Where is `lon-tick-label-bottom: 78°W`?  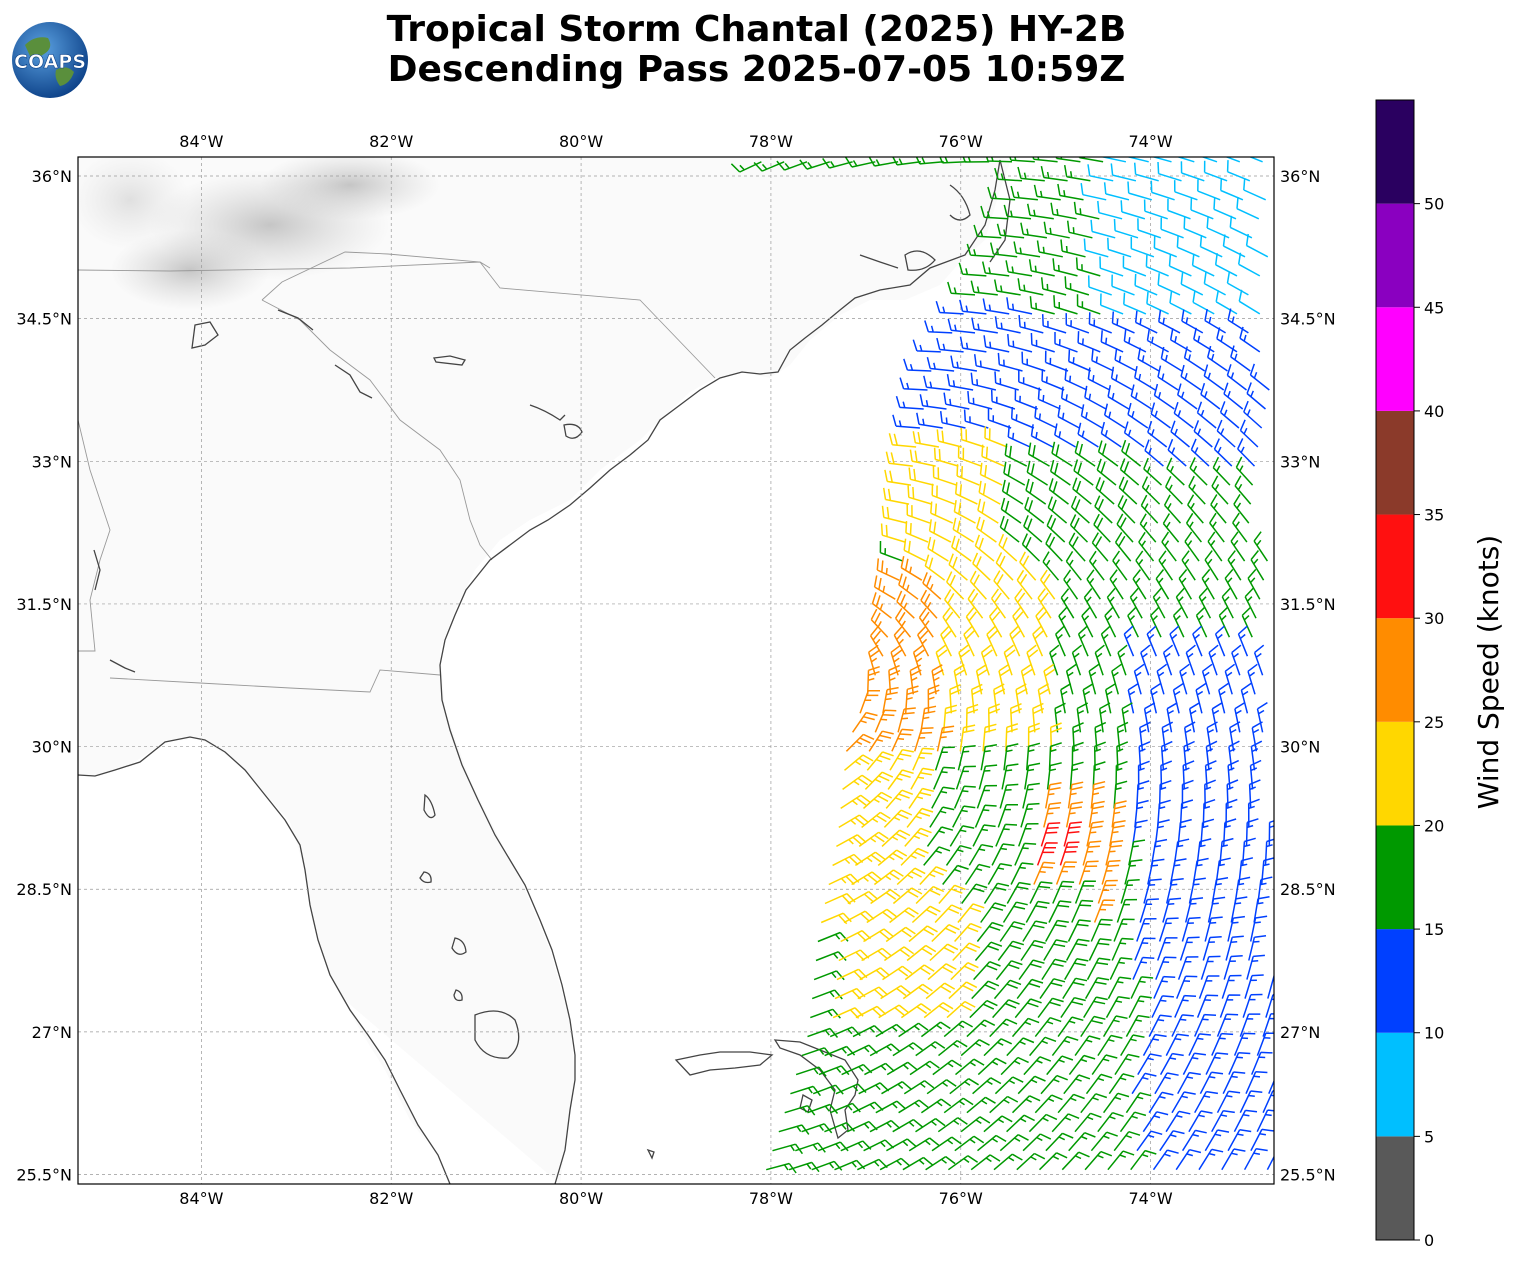
lon-tick-label-bottom: 78°W is located at coordinates (771, 1198).